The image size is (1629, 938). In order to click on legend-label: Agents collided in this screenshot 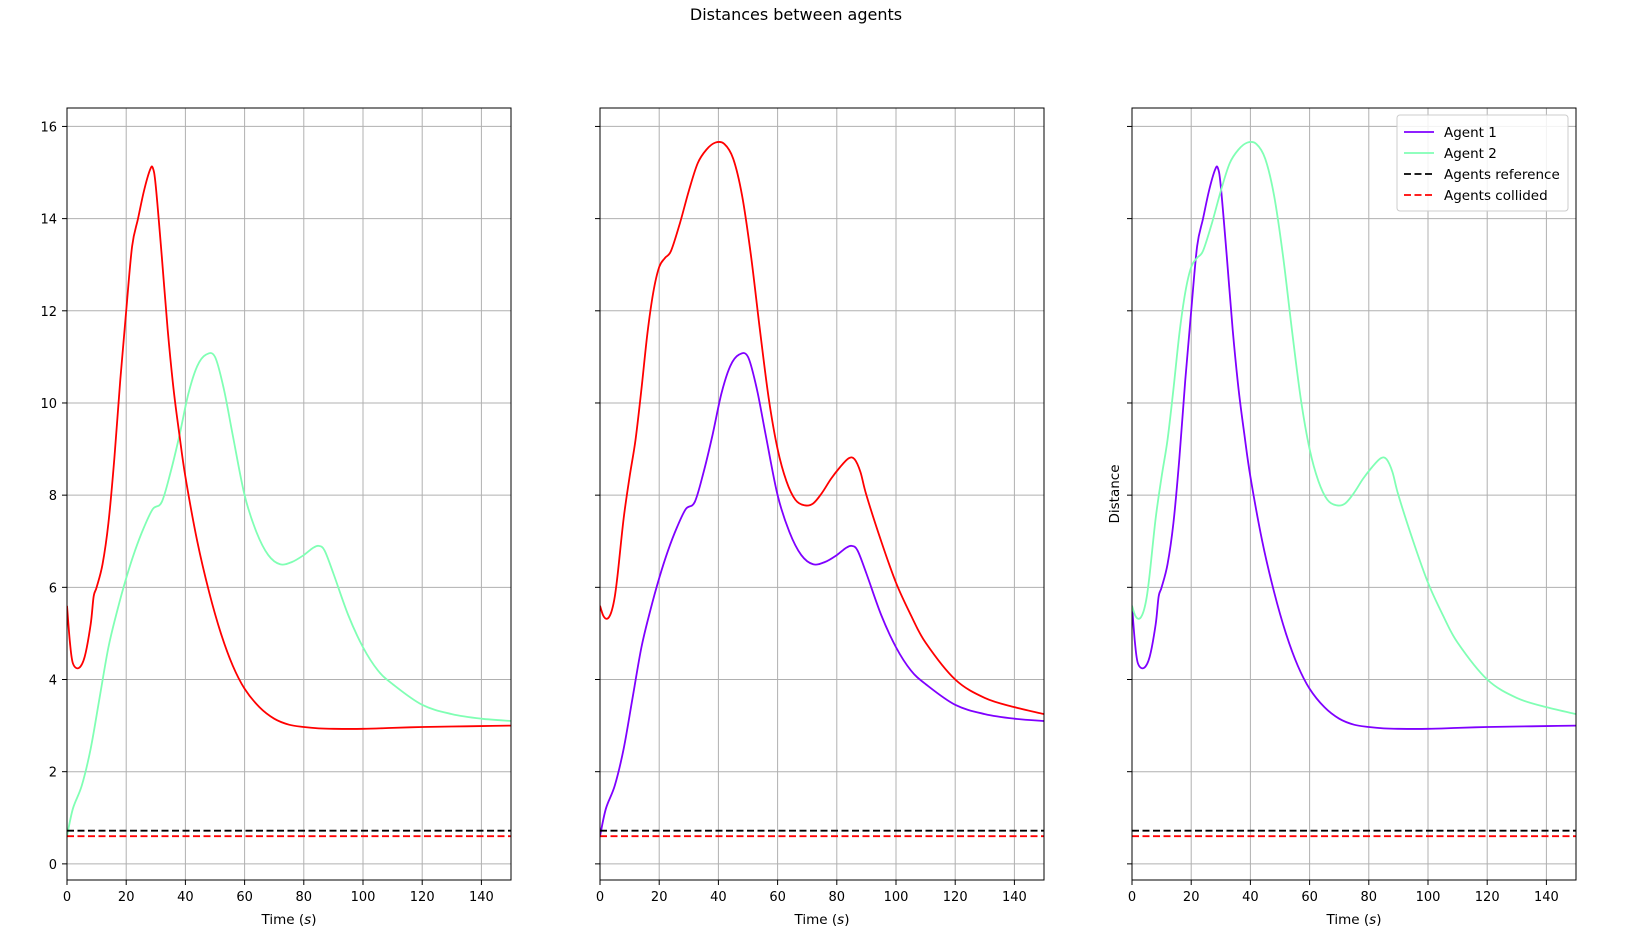, I will do `click(1496, 196)`.